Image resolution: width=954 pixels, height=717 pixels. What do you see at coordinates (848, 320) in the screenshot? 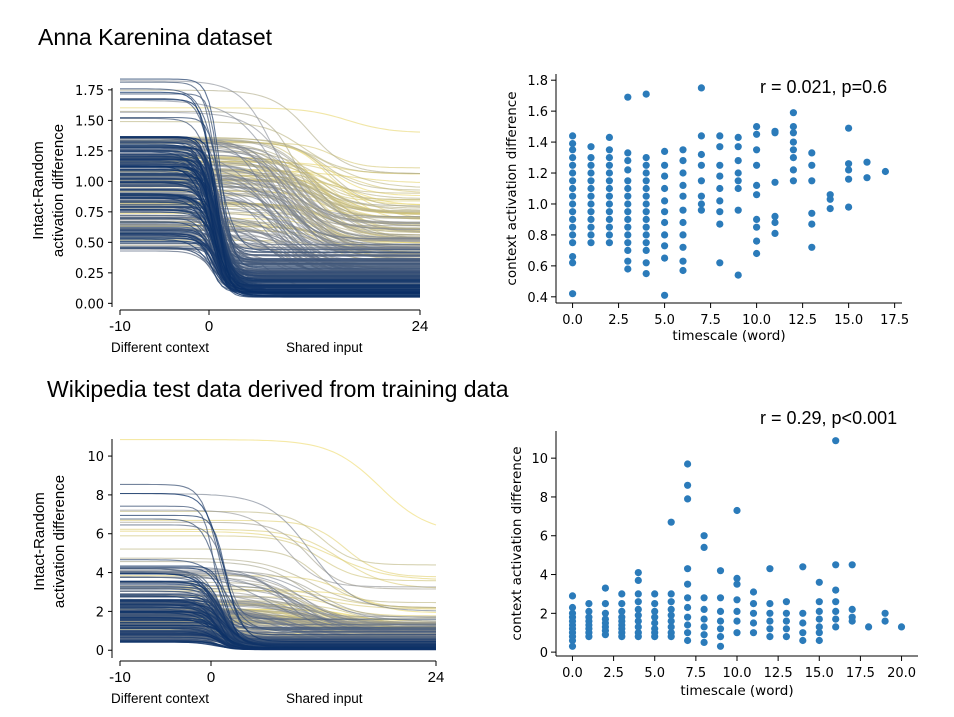
I see `x-tick-label: 15.0` at bounding box center [848, 320].